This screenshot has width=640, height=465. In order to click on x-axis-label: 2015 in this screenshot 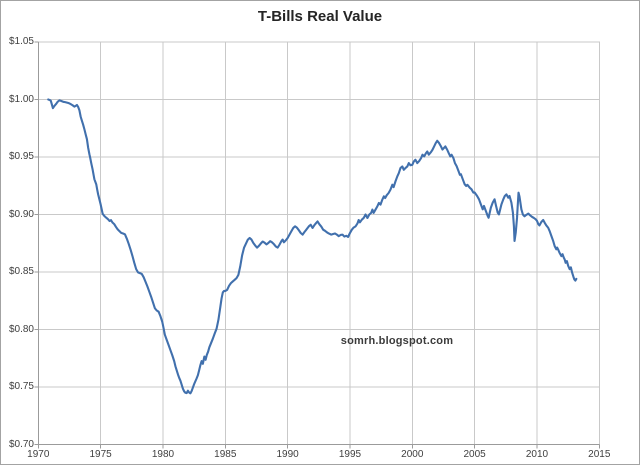, I will do `click(599, 454)`.